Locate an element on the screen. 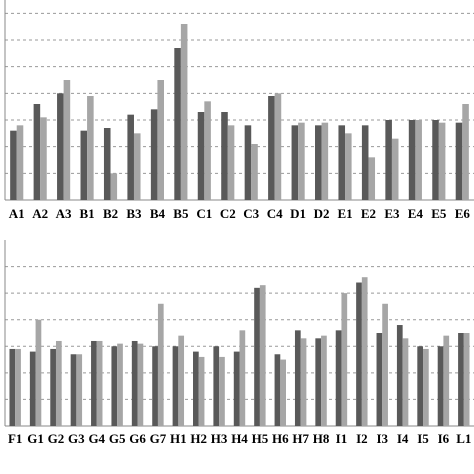  x-tick-label: H6 is located at coordinates (280, 438).